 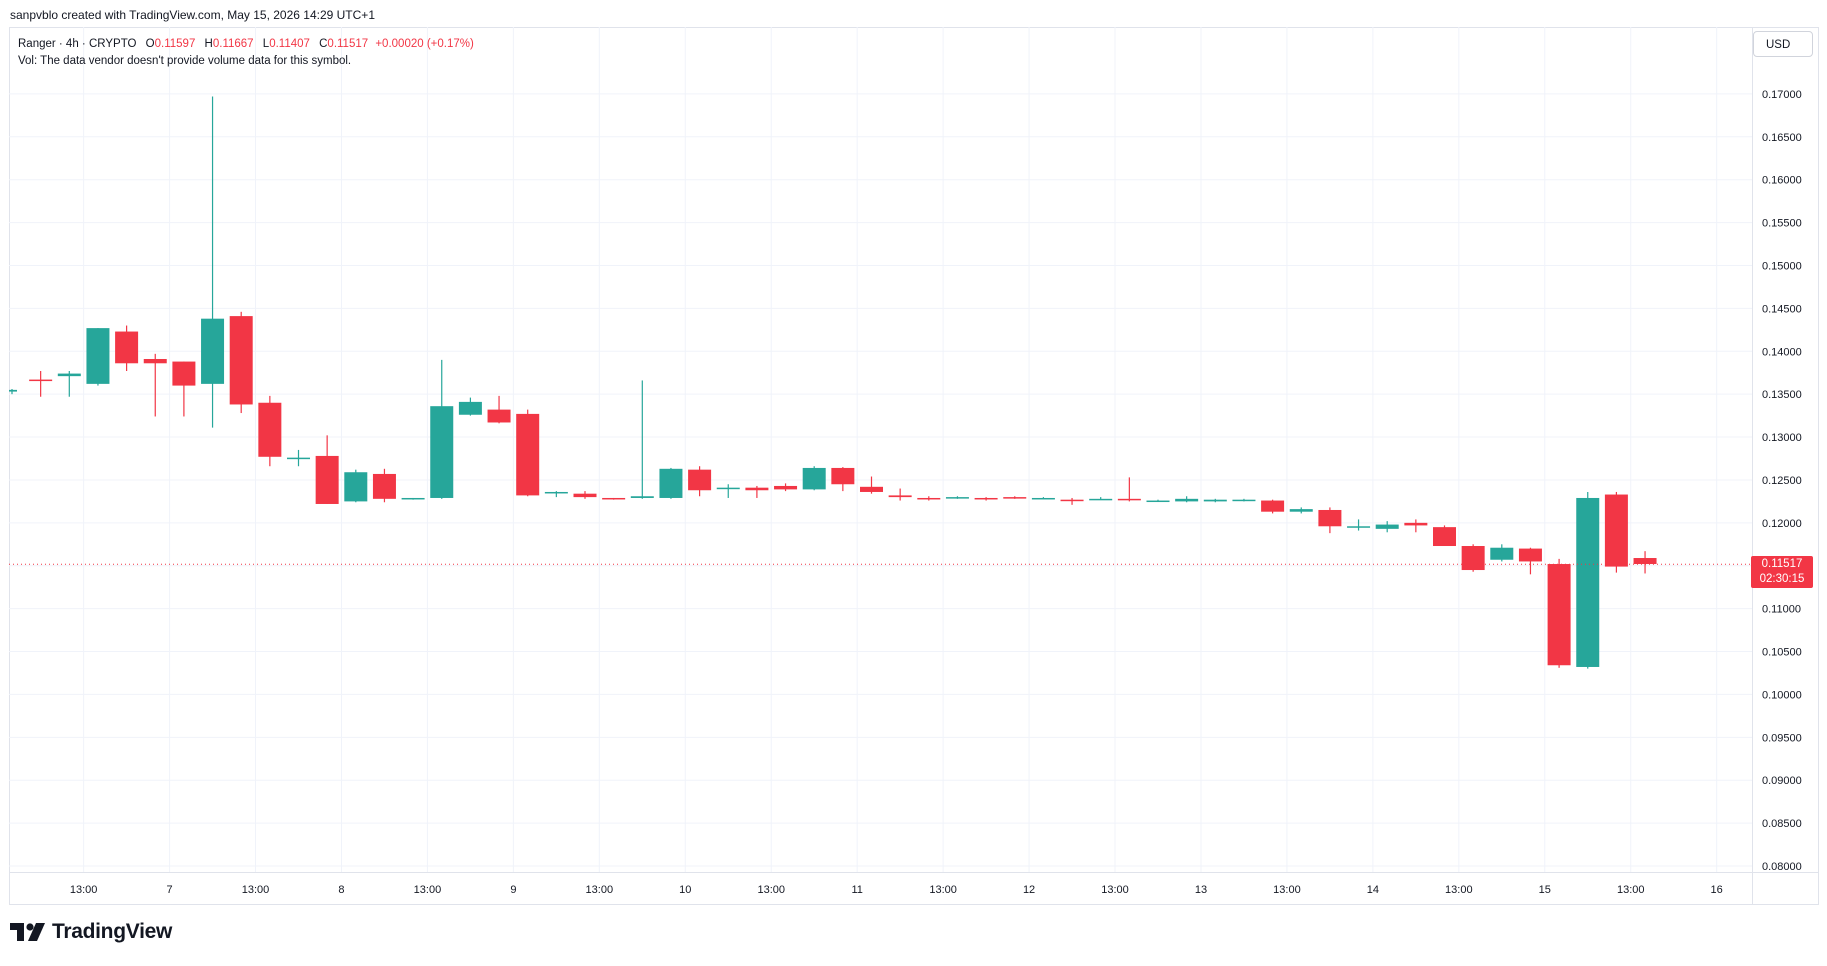 What do you see at coordinates (1782, 867) in the screenshot?
I see `y-tick-label: 0.08000` at bounding box center [1782, 867].